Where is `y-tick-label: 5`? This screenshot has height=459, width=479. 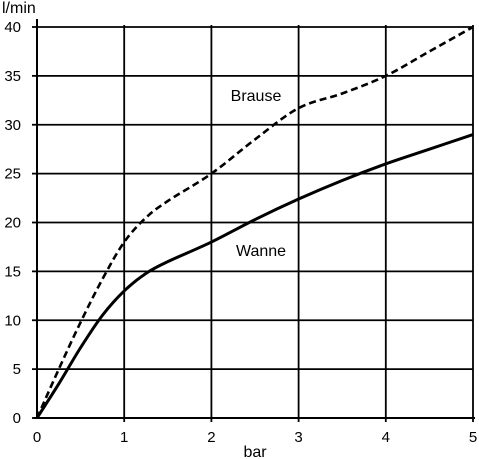
y-tick-label: 5 is located at coordinates (17, 369).